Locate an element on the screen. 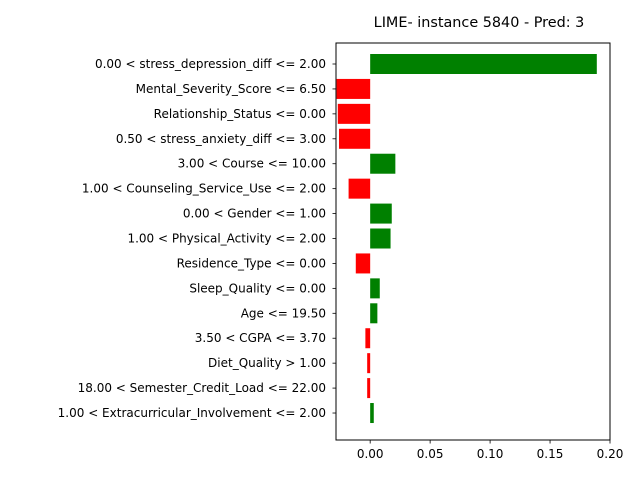  x-tick-label-0: 0.00 is located at coordinates (370, 454).